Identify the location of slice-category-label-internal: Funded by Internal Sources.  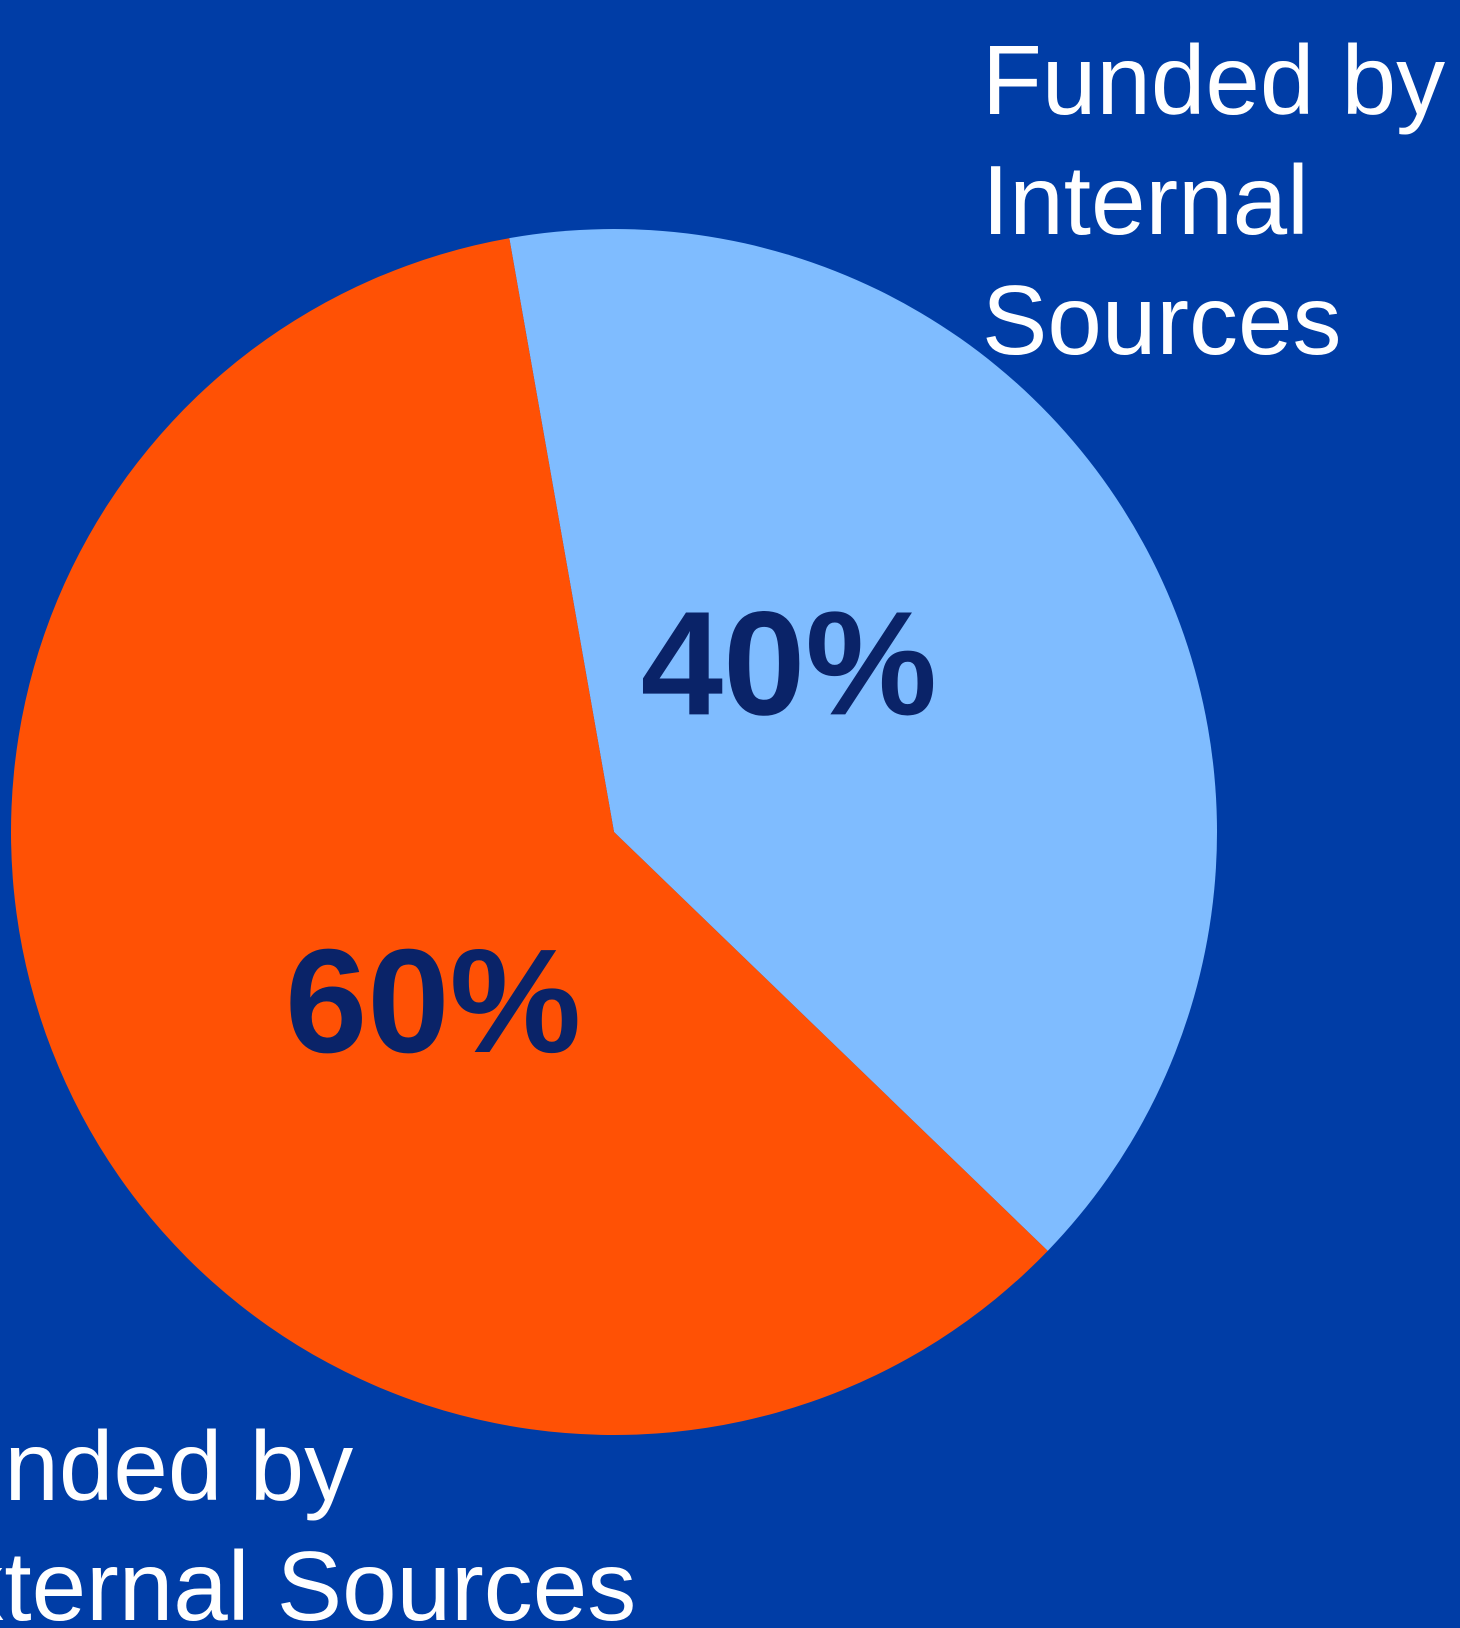
(1214, 200).